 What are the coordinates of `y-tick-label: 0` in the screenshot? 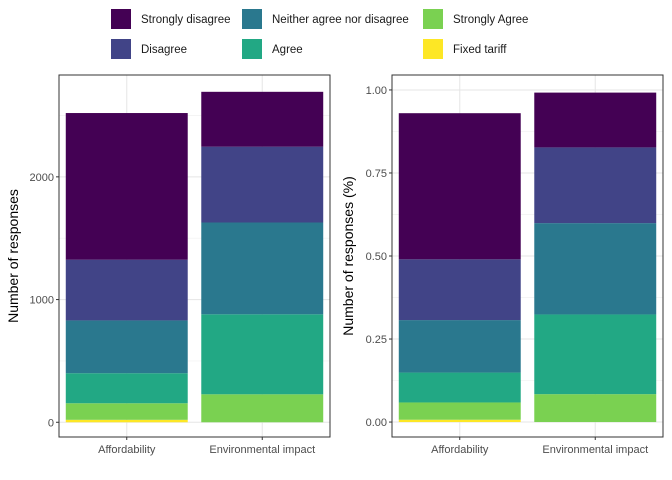 It's located at (51, 423).